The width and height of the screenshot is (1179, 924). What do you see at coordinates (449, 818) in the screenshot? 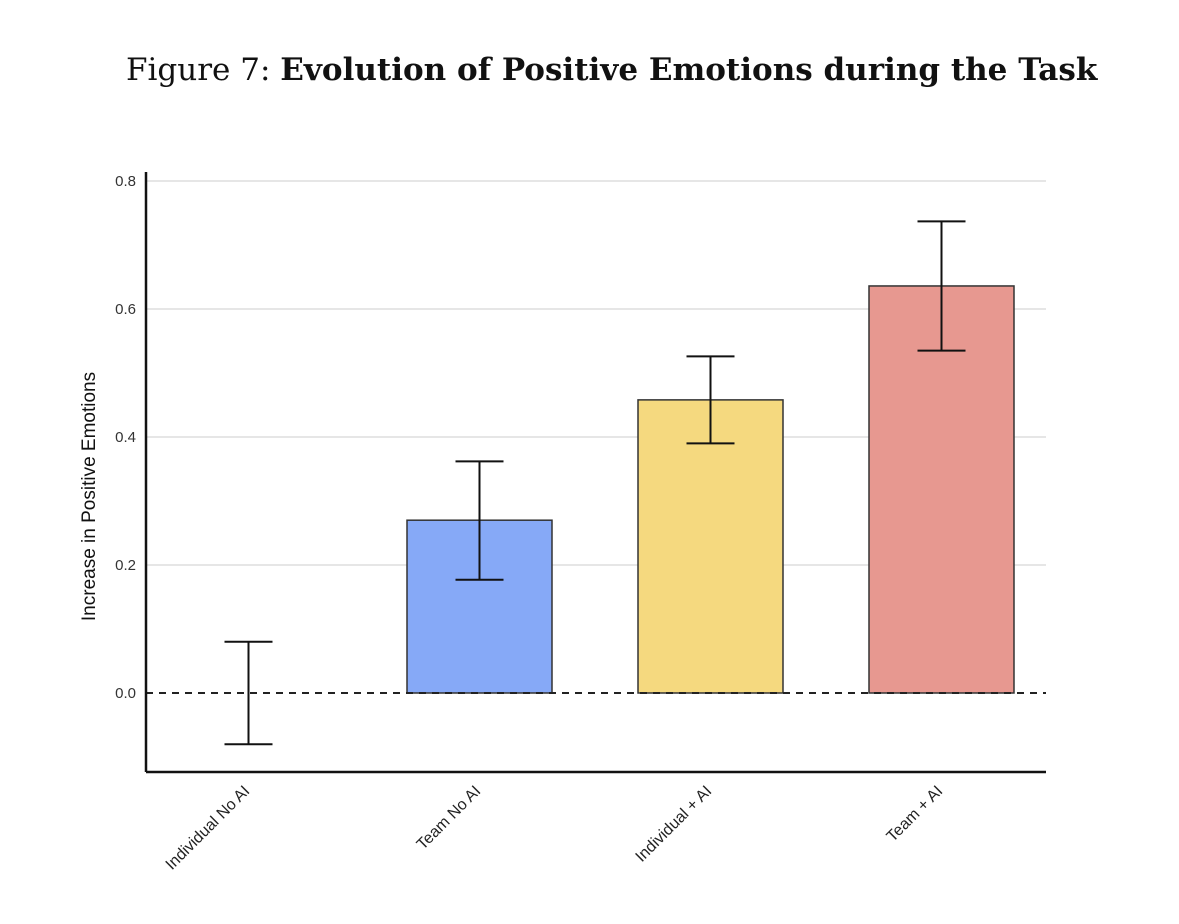
I see `x-category-label: Team No AI` at bounding box center [449, 818].